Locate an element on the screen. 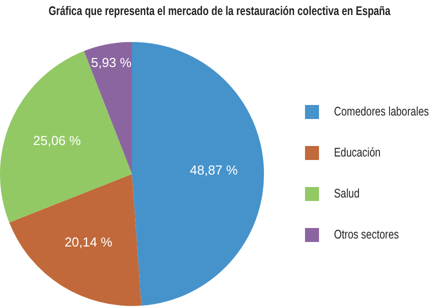 The width and height of the screenshot is (447, 307). legend-label: Salud is located at coordinates (347, 194).